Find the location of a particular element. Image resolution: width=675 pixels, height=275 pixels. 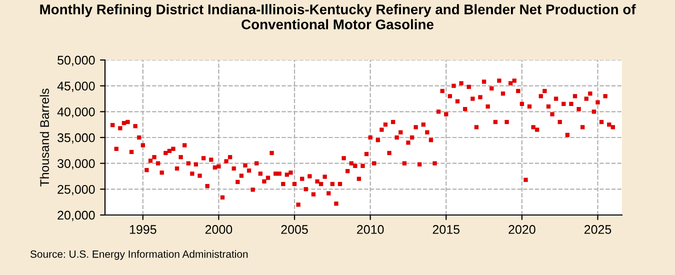

y-tick-label: 40,000 is located at coordinates (76, 112).